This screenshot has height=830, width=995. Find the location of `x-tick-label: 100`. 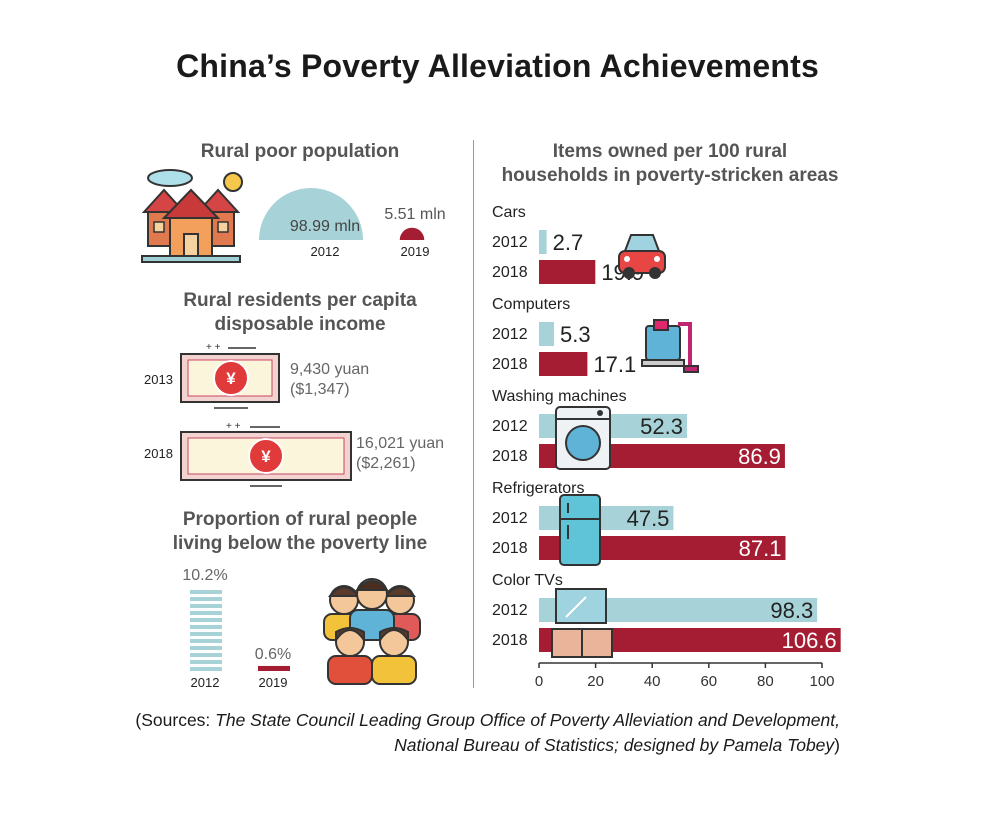

x-tick-label: 100 is located at coordinates (821, 681).